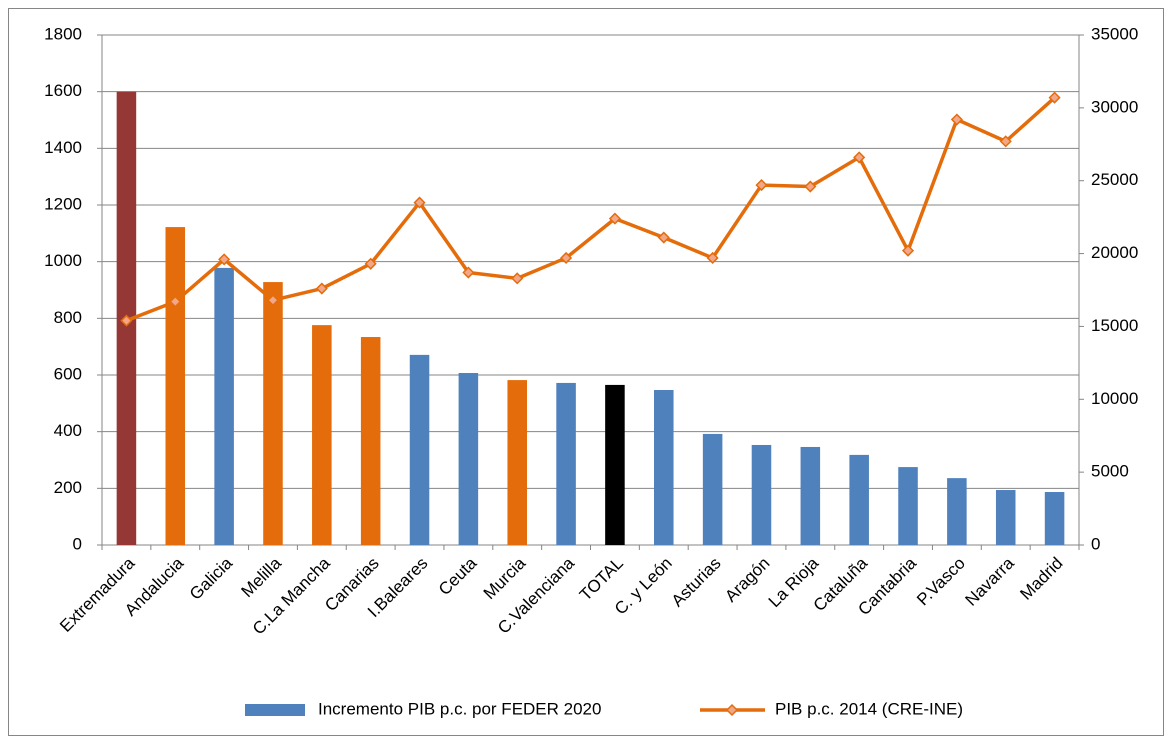  Describe the element at coordinates (1114, 252) in the screenshot. I see `y2-tick-label: 20000` at that location.